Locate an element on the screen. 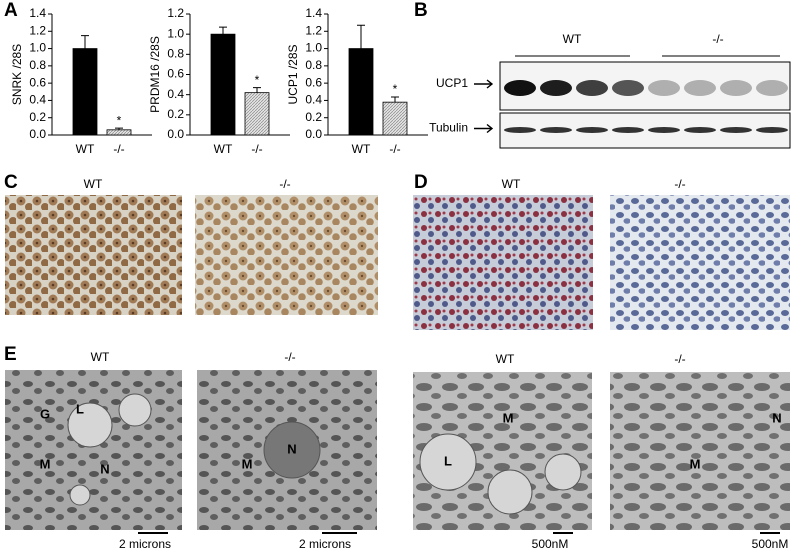 This screenshot has height=555, width=793. panel-label: D is located at coordinates (421, 182).